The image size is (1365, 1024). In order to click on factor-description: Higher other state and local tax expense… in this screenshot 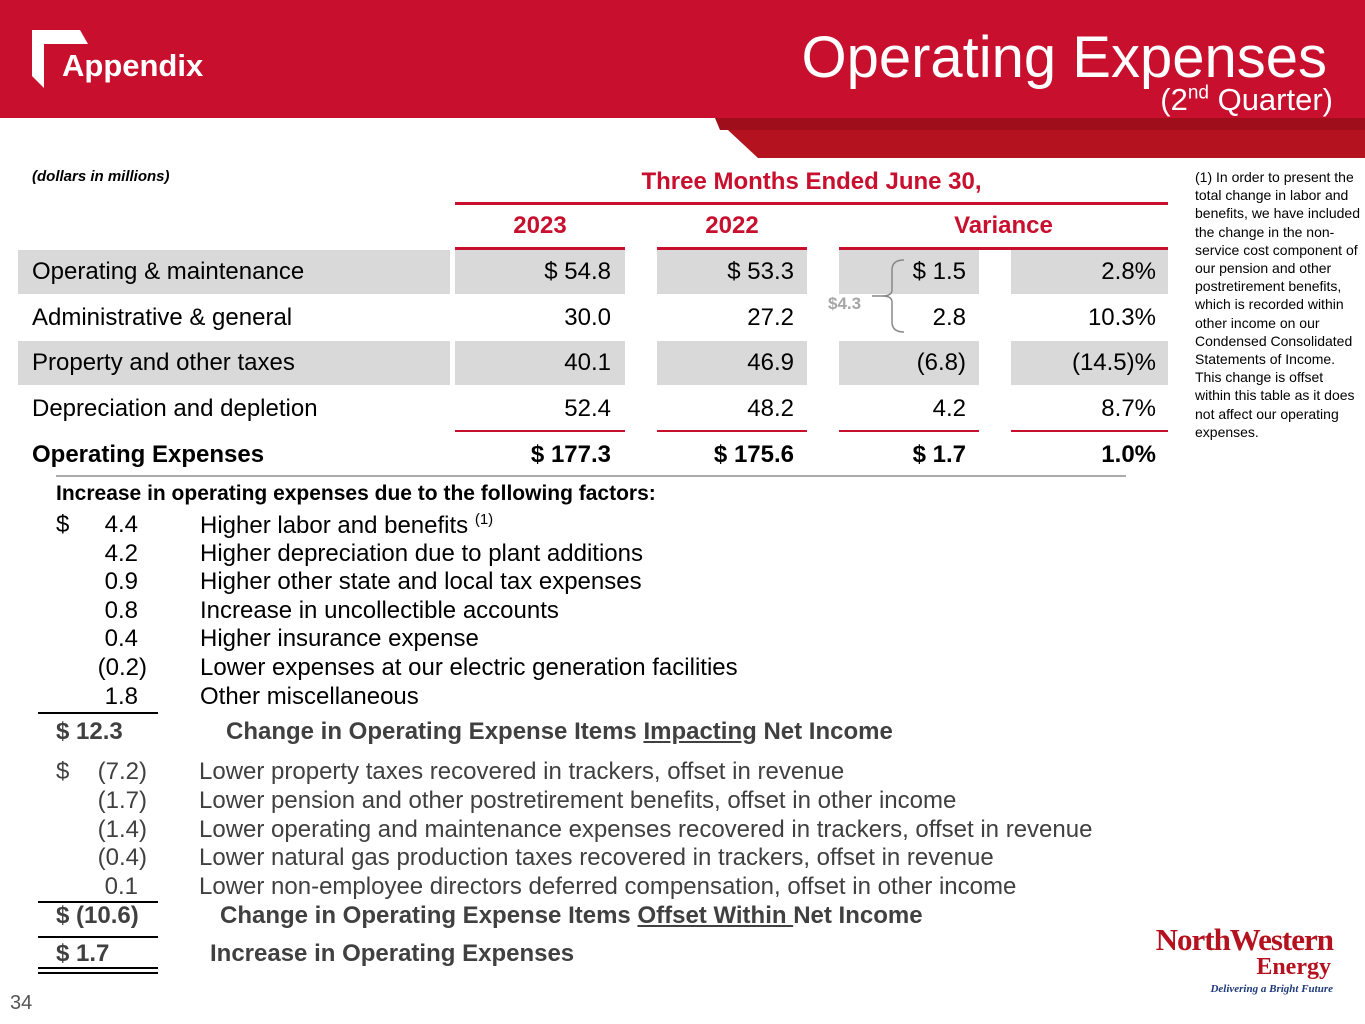, I will do `click(421, 581)`.